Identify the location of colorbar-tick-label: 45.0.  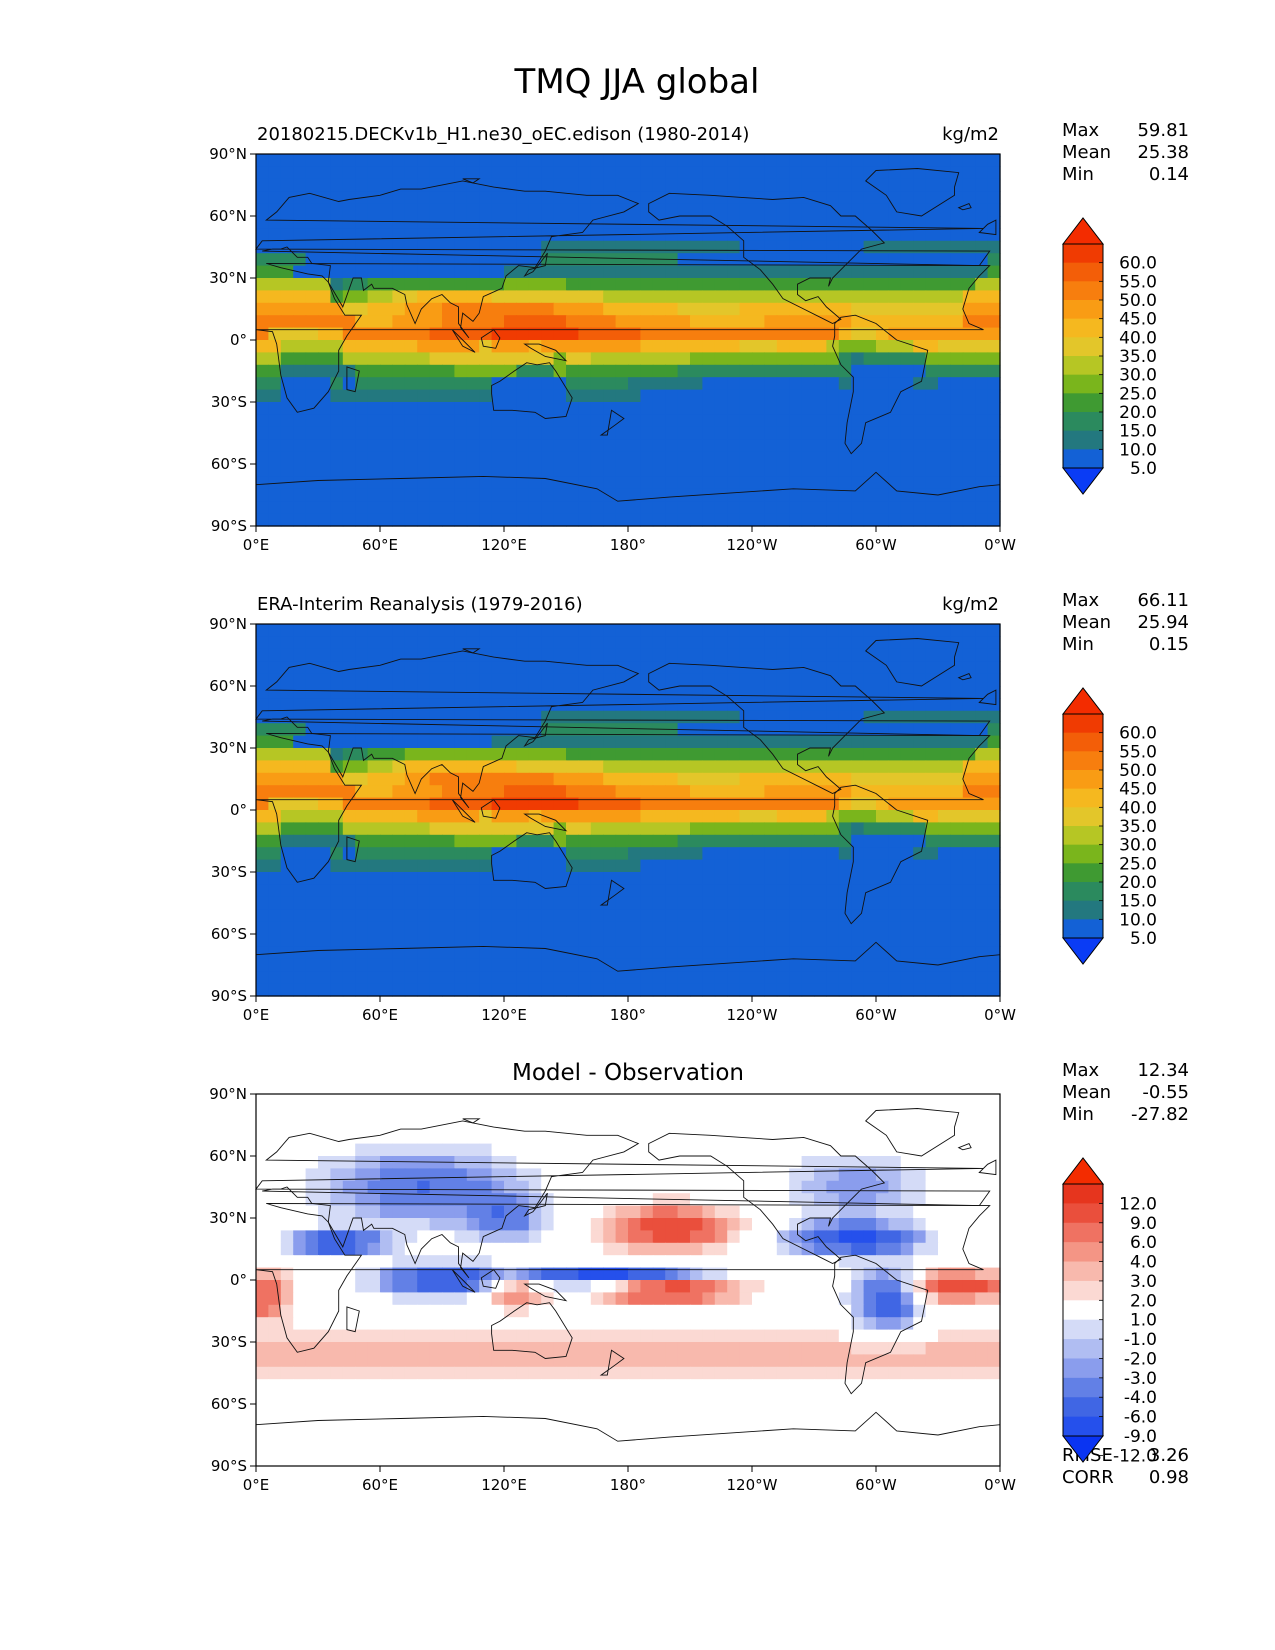
(1138, 320).